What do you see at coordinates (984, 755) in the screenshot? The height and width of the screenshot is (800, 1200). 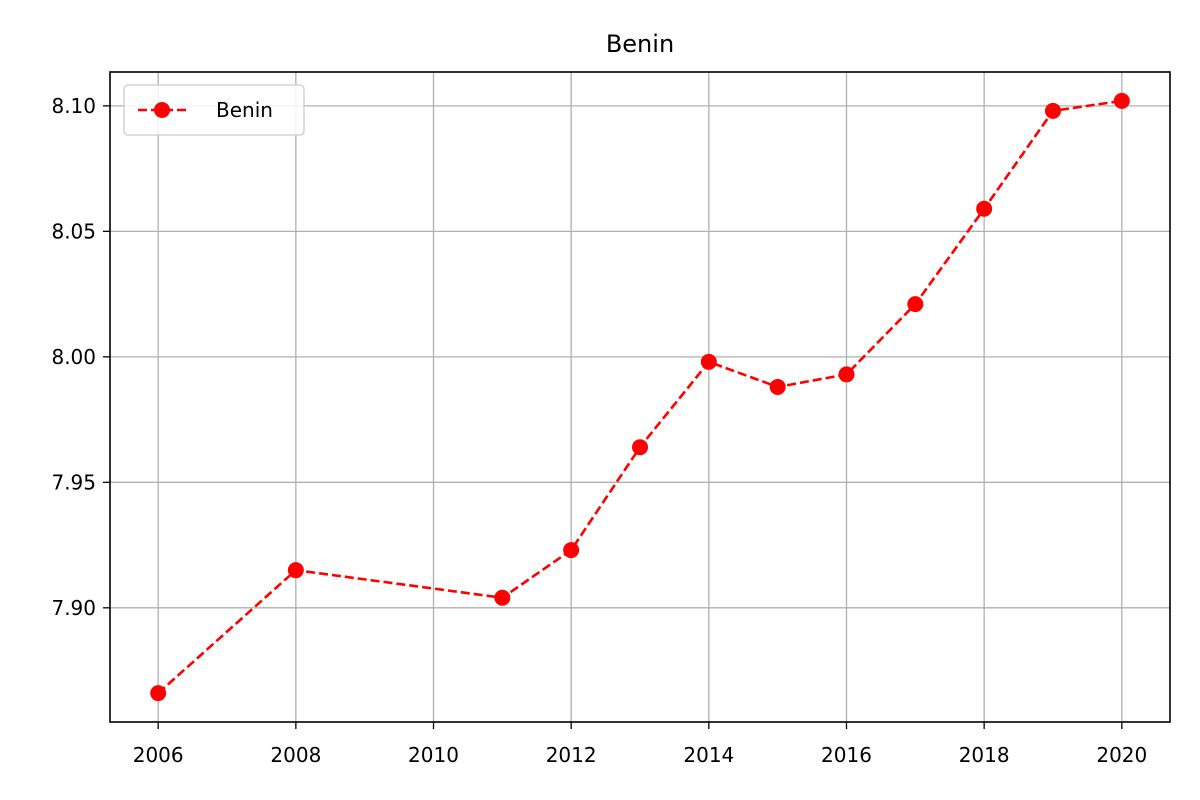 I see `x-tick-label: 2018` at bounding box center [984, 755].